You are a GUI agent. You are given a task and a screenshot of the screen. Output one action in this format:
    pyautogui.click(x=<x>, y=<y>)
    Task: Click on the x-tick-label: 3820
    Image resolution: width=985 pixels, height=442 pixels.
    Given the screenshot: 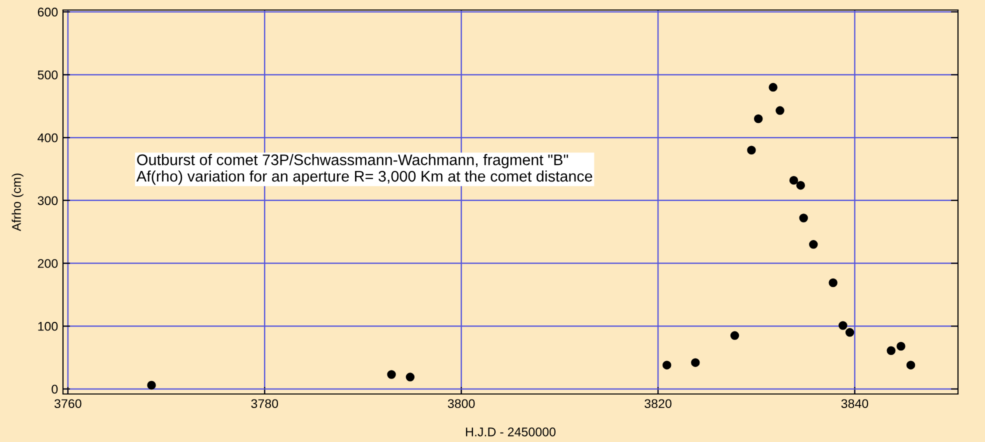 What is the action you would take?
    pyautogui.click(x=658, y=403)
    